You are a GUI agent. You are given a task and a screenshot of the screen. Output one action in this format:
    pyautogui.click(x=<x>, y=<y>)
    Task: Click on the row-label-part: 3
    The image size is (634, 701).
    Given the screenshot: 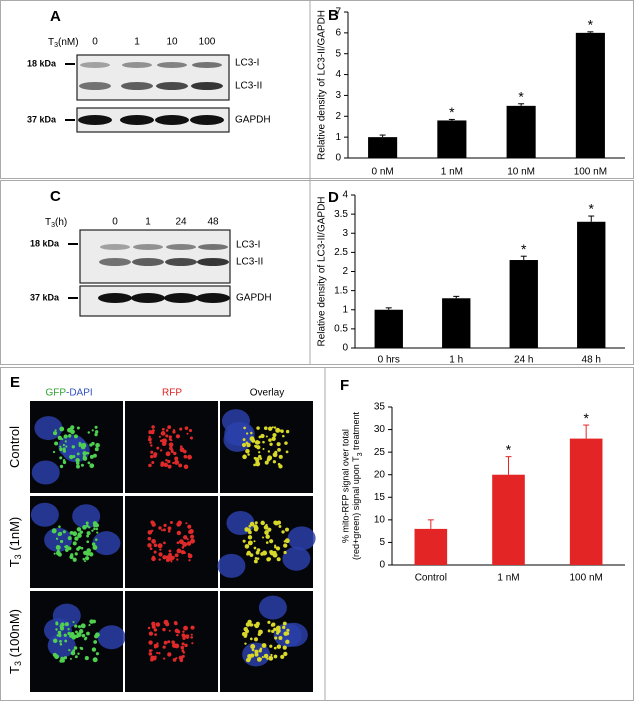 What is the action you would take?
    pyautogui.click(x=18, y=663)
    